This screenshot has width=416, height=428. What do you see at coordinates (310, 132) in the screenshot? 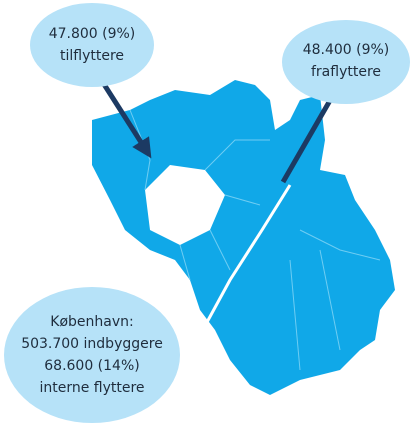
I see `out-arrow` at bounding box center [310, 132].